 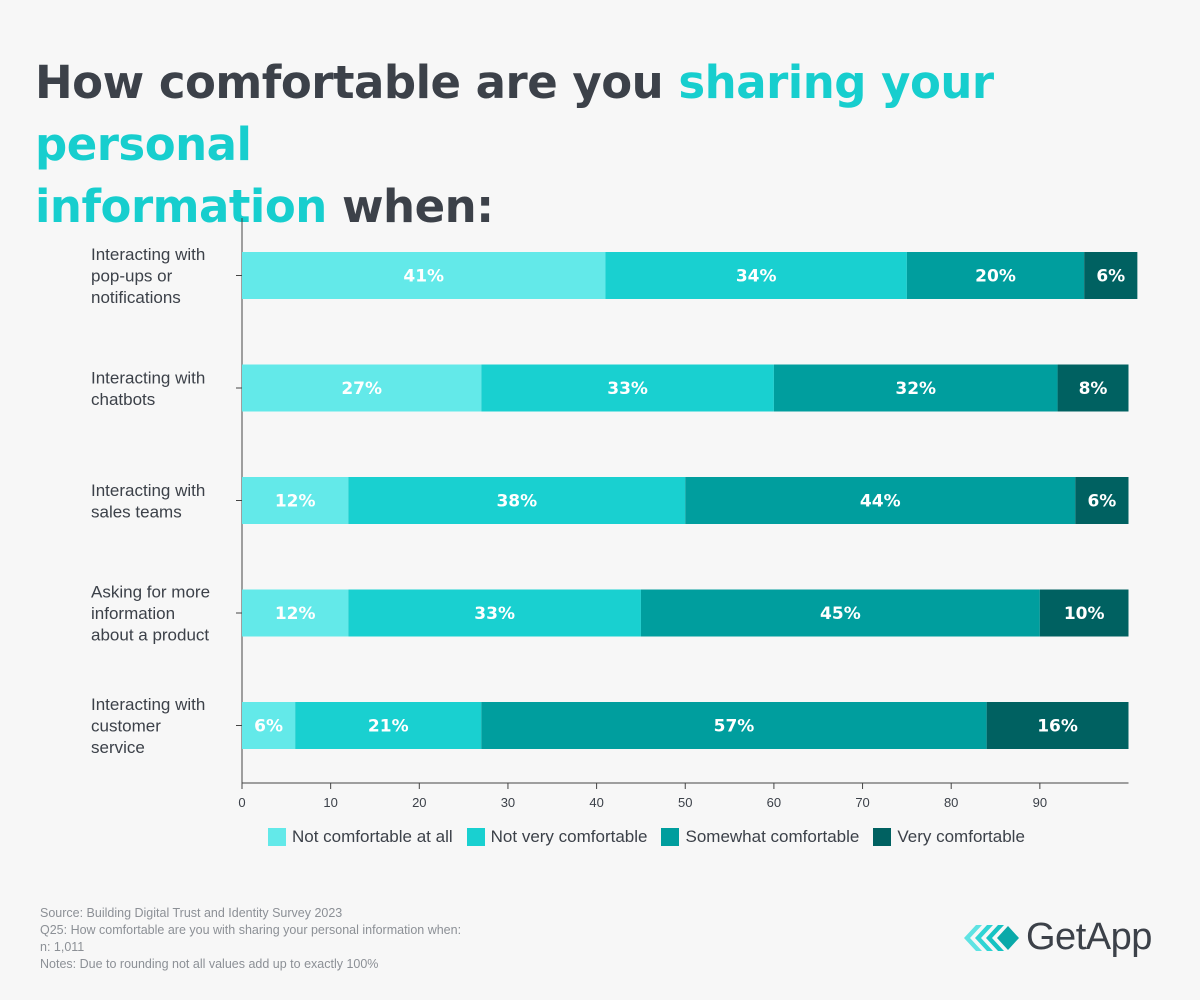 What do you see at coordinates (150, 592) in the screenshot?
I see `category-label: Asking for more` at bounding box center [150, 592].